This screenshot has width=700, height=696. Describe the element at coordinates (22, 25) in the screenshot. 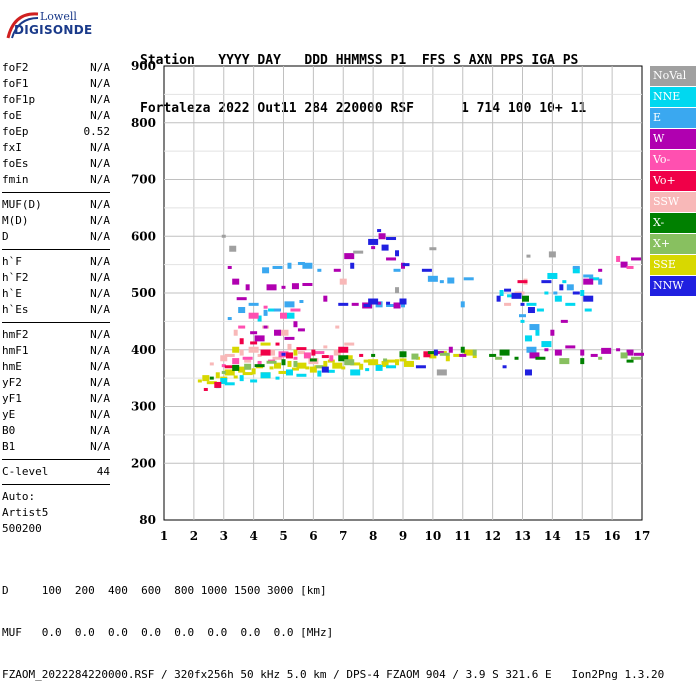

I see `logo-swoosh-icon` at that location.